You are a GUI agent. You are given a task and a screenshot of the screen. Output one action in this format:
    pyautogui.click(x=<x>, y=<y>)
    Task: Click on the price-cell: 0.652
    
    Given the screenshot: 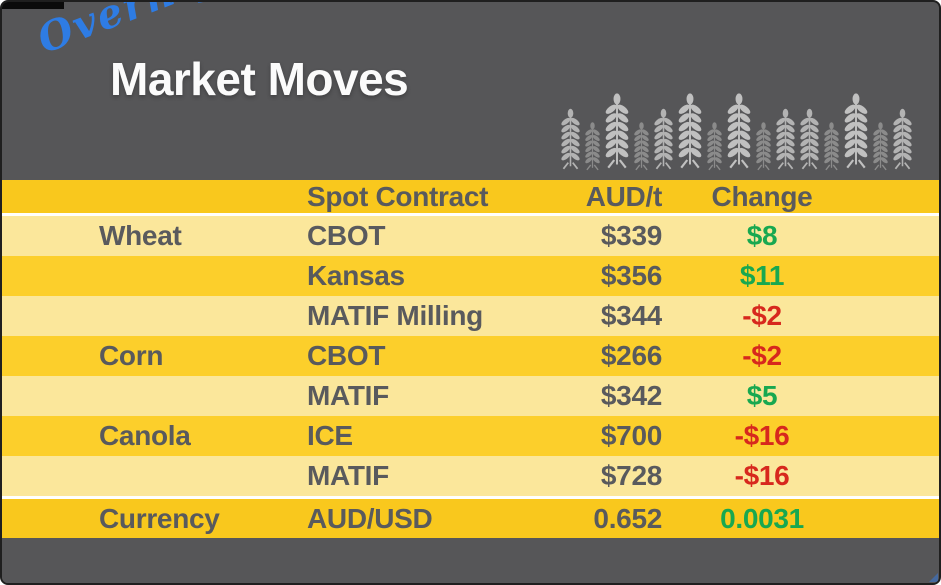 What is the action you would take?
    pyautogui.click(x=627, y=518)
    